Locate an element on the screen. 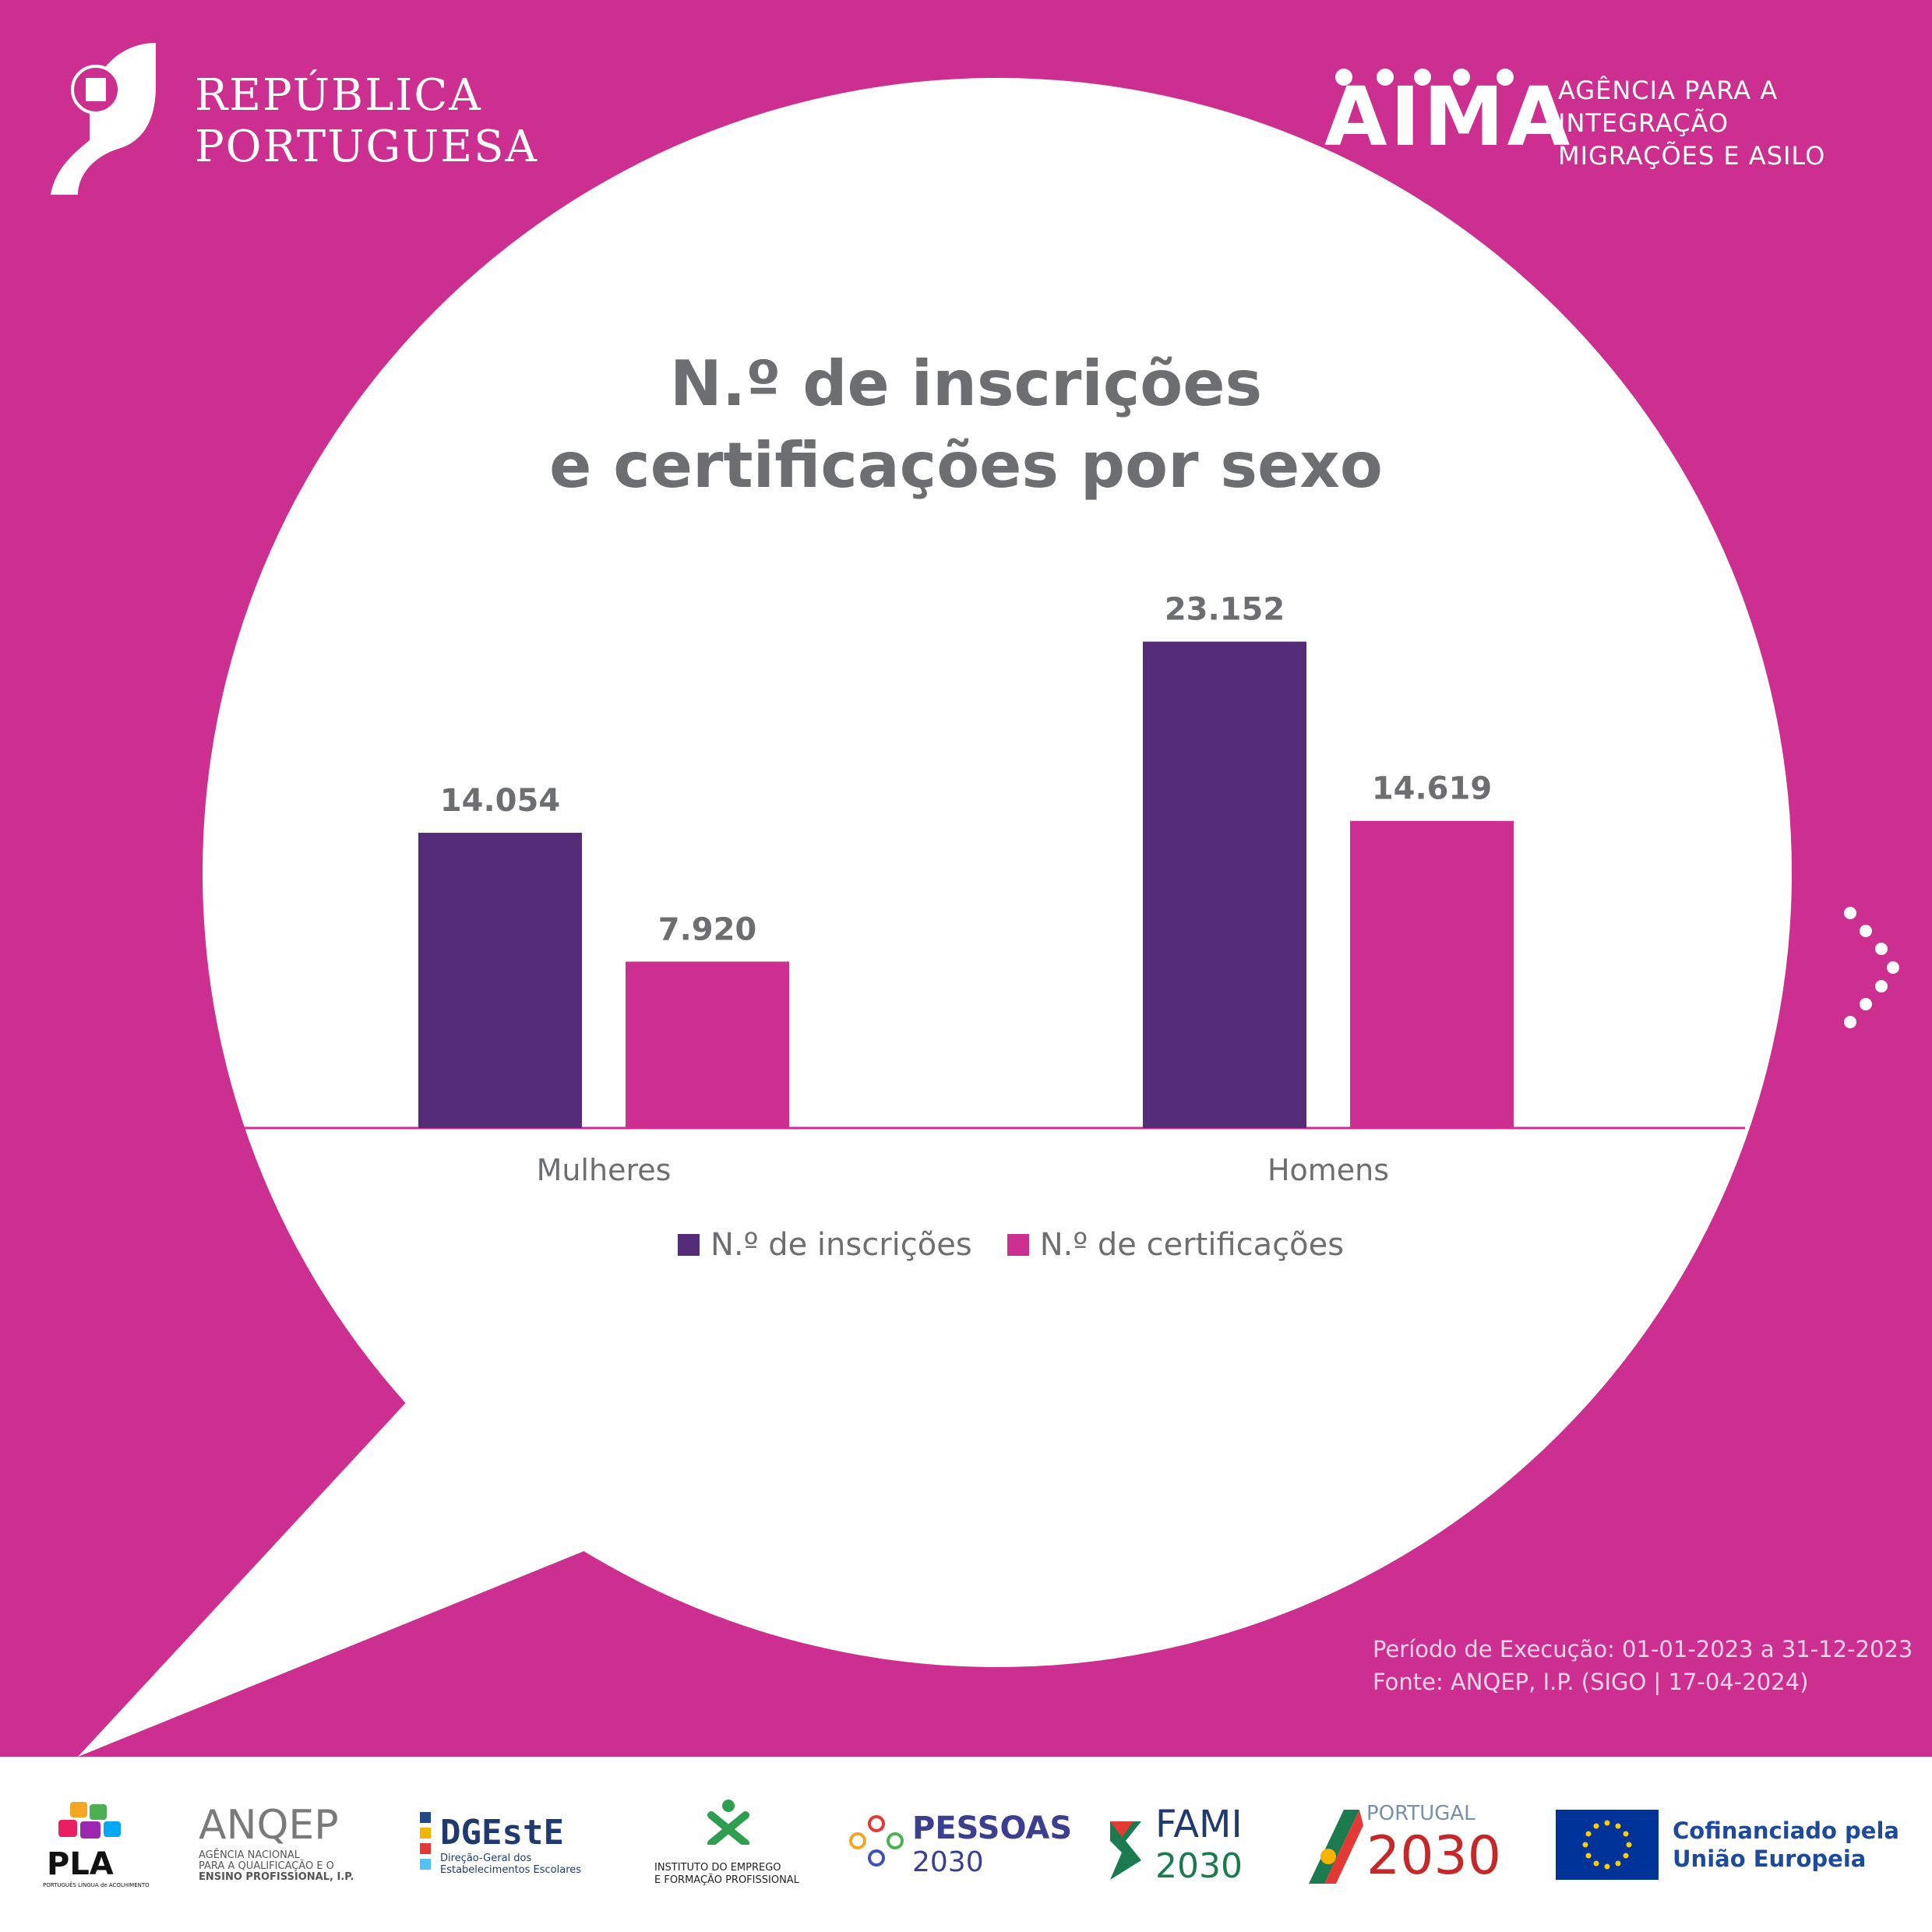  iefp-sub2: E FORMAÇÃO PROFISSIONAL is located at coordinates (726, 1880).